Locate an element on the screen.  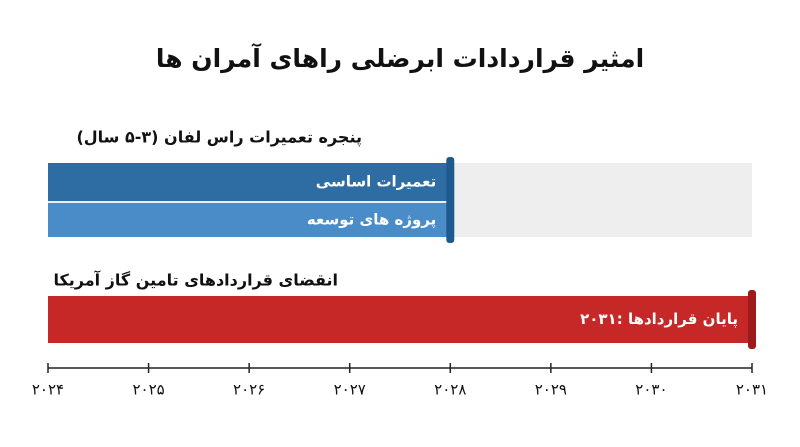
x-tick-label: ۲۰۲۶ is located at coordinates (249, 390).